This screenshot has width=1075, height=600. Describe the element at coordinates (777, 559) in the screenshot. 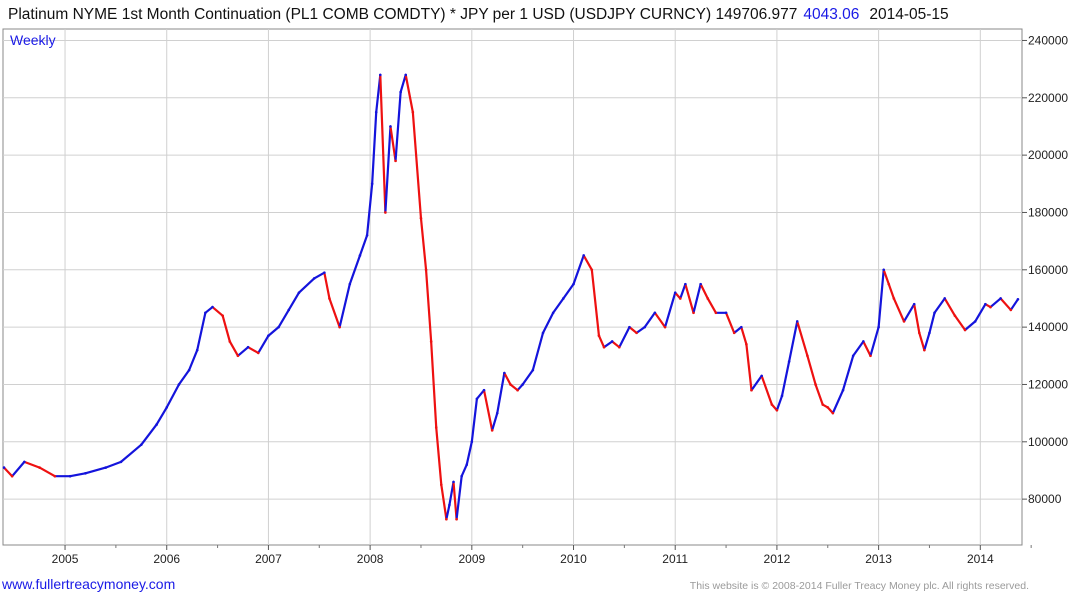

I see `x-tick-label: 2012` at that location.